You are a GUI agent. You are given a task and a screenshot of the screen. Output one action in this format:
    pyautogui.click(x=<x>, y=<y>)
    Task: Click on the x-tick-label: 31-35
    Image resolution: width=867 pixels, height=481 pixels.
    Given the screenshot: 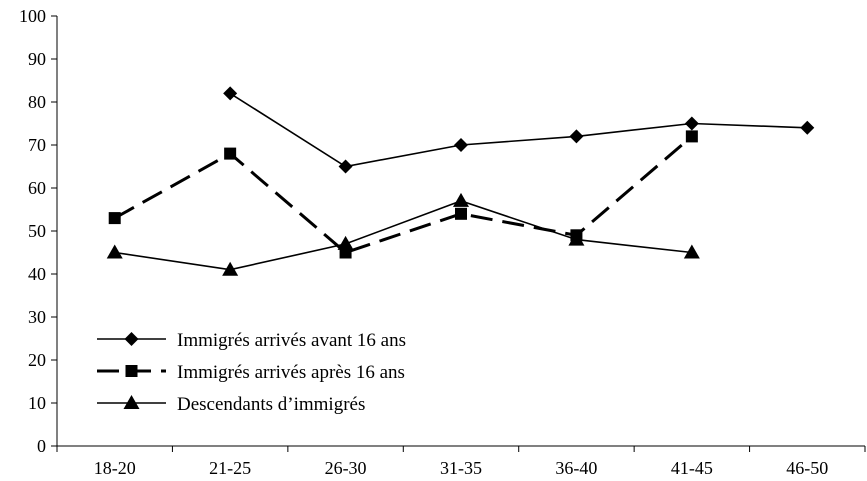 What is the action you would take?
    pyautogui.click(x=461, y=468)
    